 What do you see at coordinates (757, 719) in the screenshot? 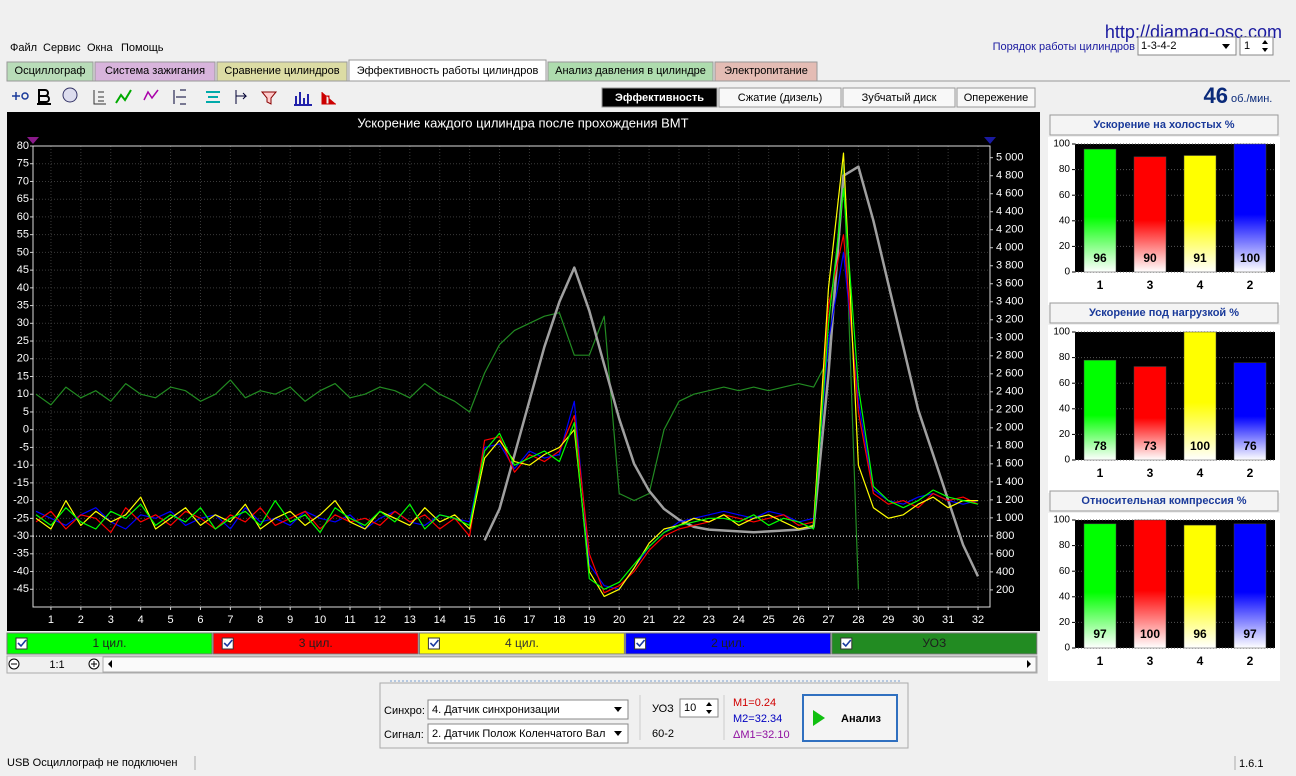
I see `marker-m2: M2=32.34` at bounding box center [757, 719].